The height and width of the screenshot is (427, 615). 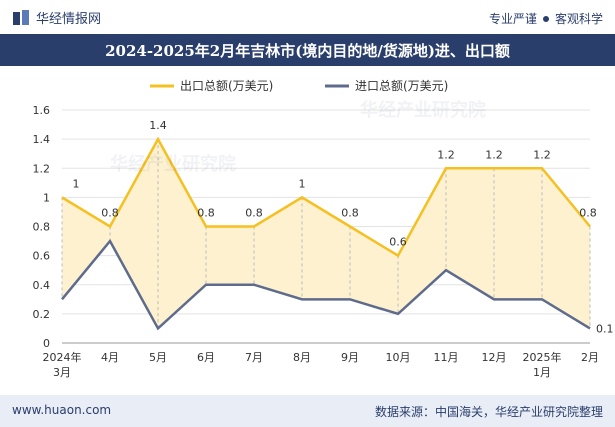 What do you see at coordinates (21, 17) in the screenshot?
I see `brand-logo-icon` at bounding box center [21, 17].